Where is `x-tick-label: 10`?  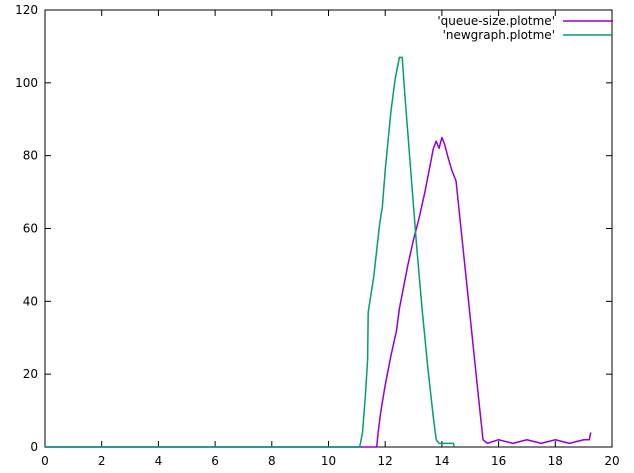
x-tick-label: 10 is located at coordinates (328, 461).